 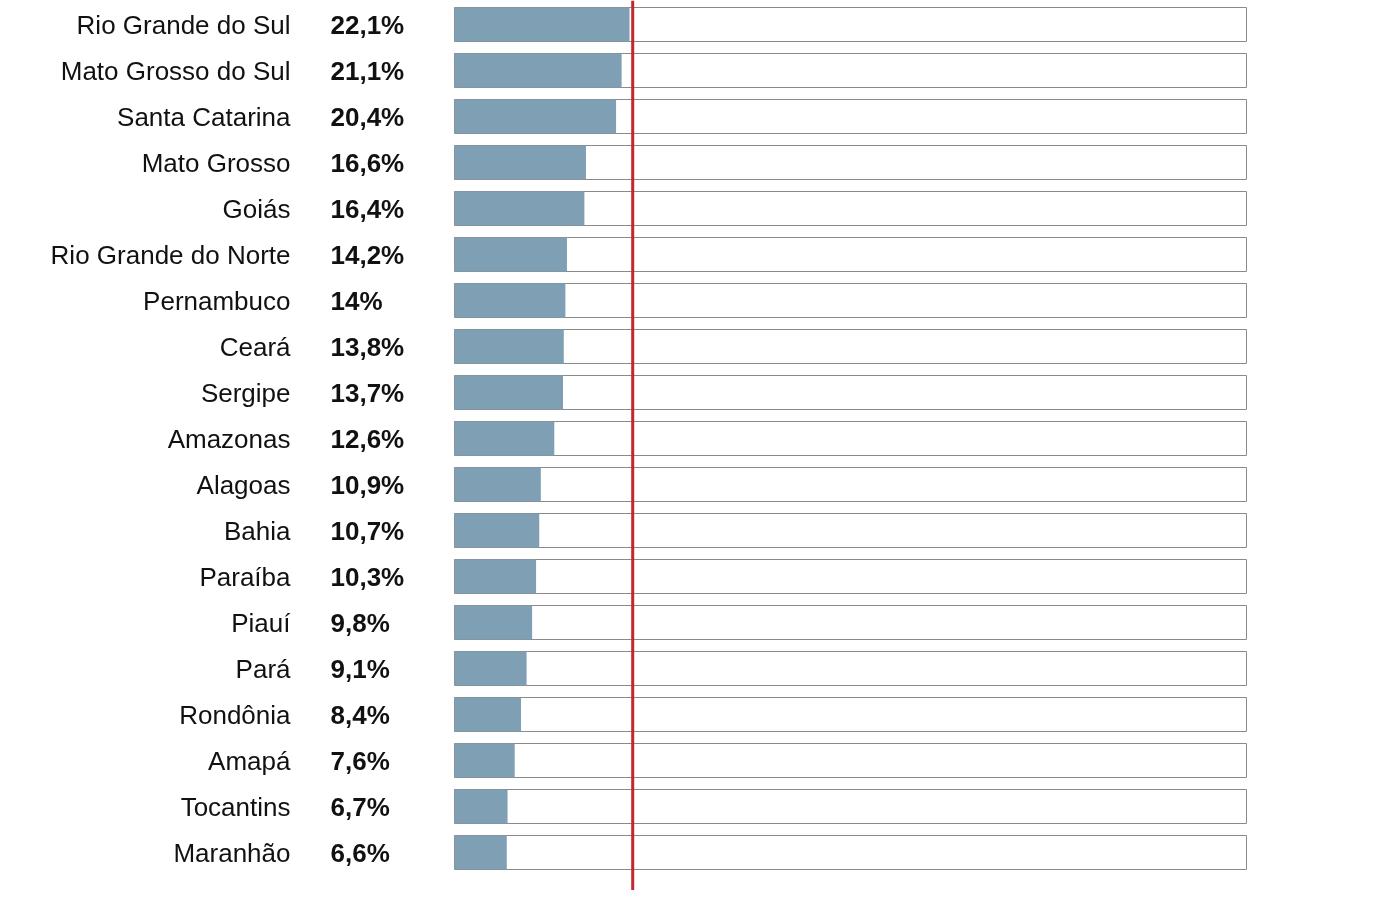 What do you see at coordinates (255, 346) in the screenshot?
I see `y-tick-label: Ceará` at bounding box center [255, 346].